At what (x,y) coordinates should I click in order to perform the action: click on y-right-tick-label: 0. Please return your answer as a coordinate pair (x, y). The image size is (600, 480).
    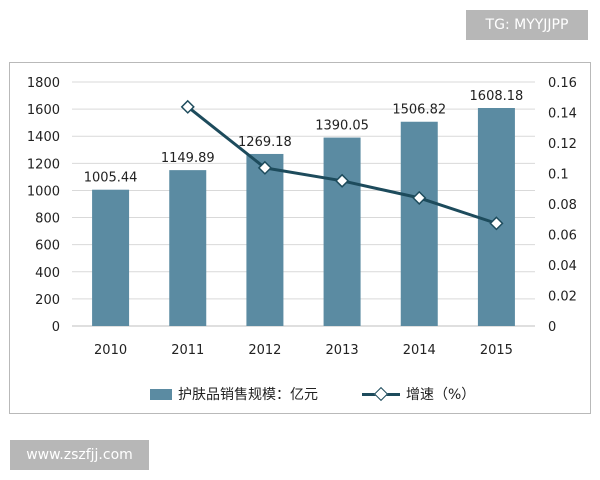
    Looking at the image, I should click on (552, 327).